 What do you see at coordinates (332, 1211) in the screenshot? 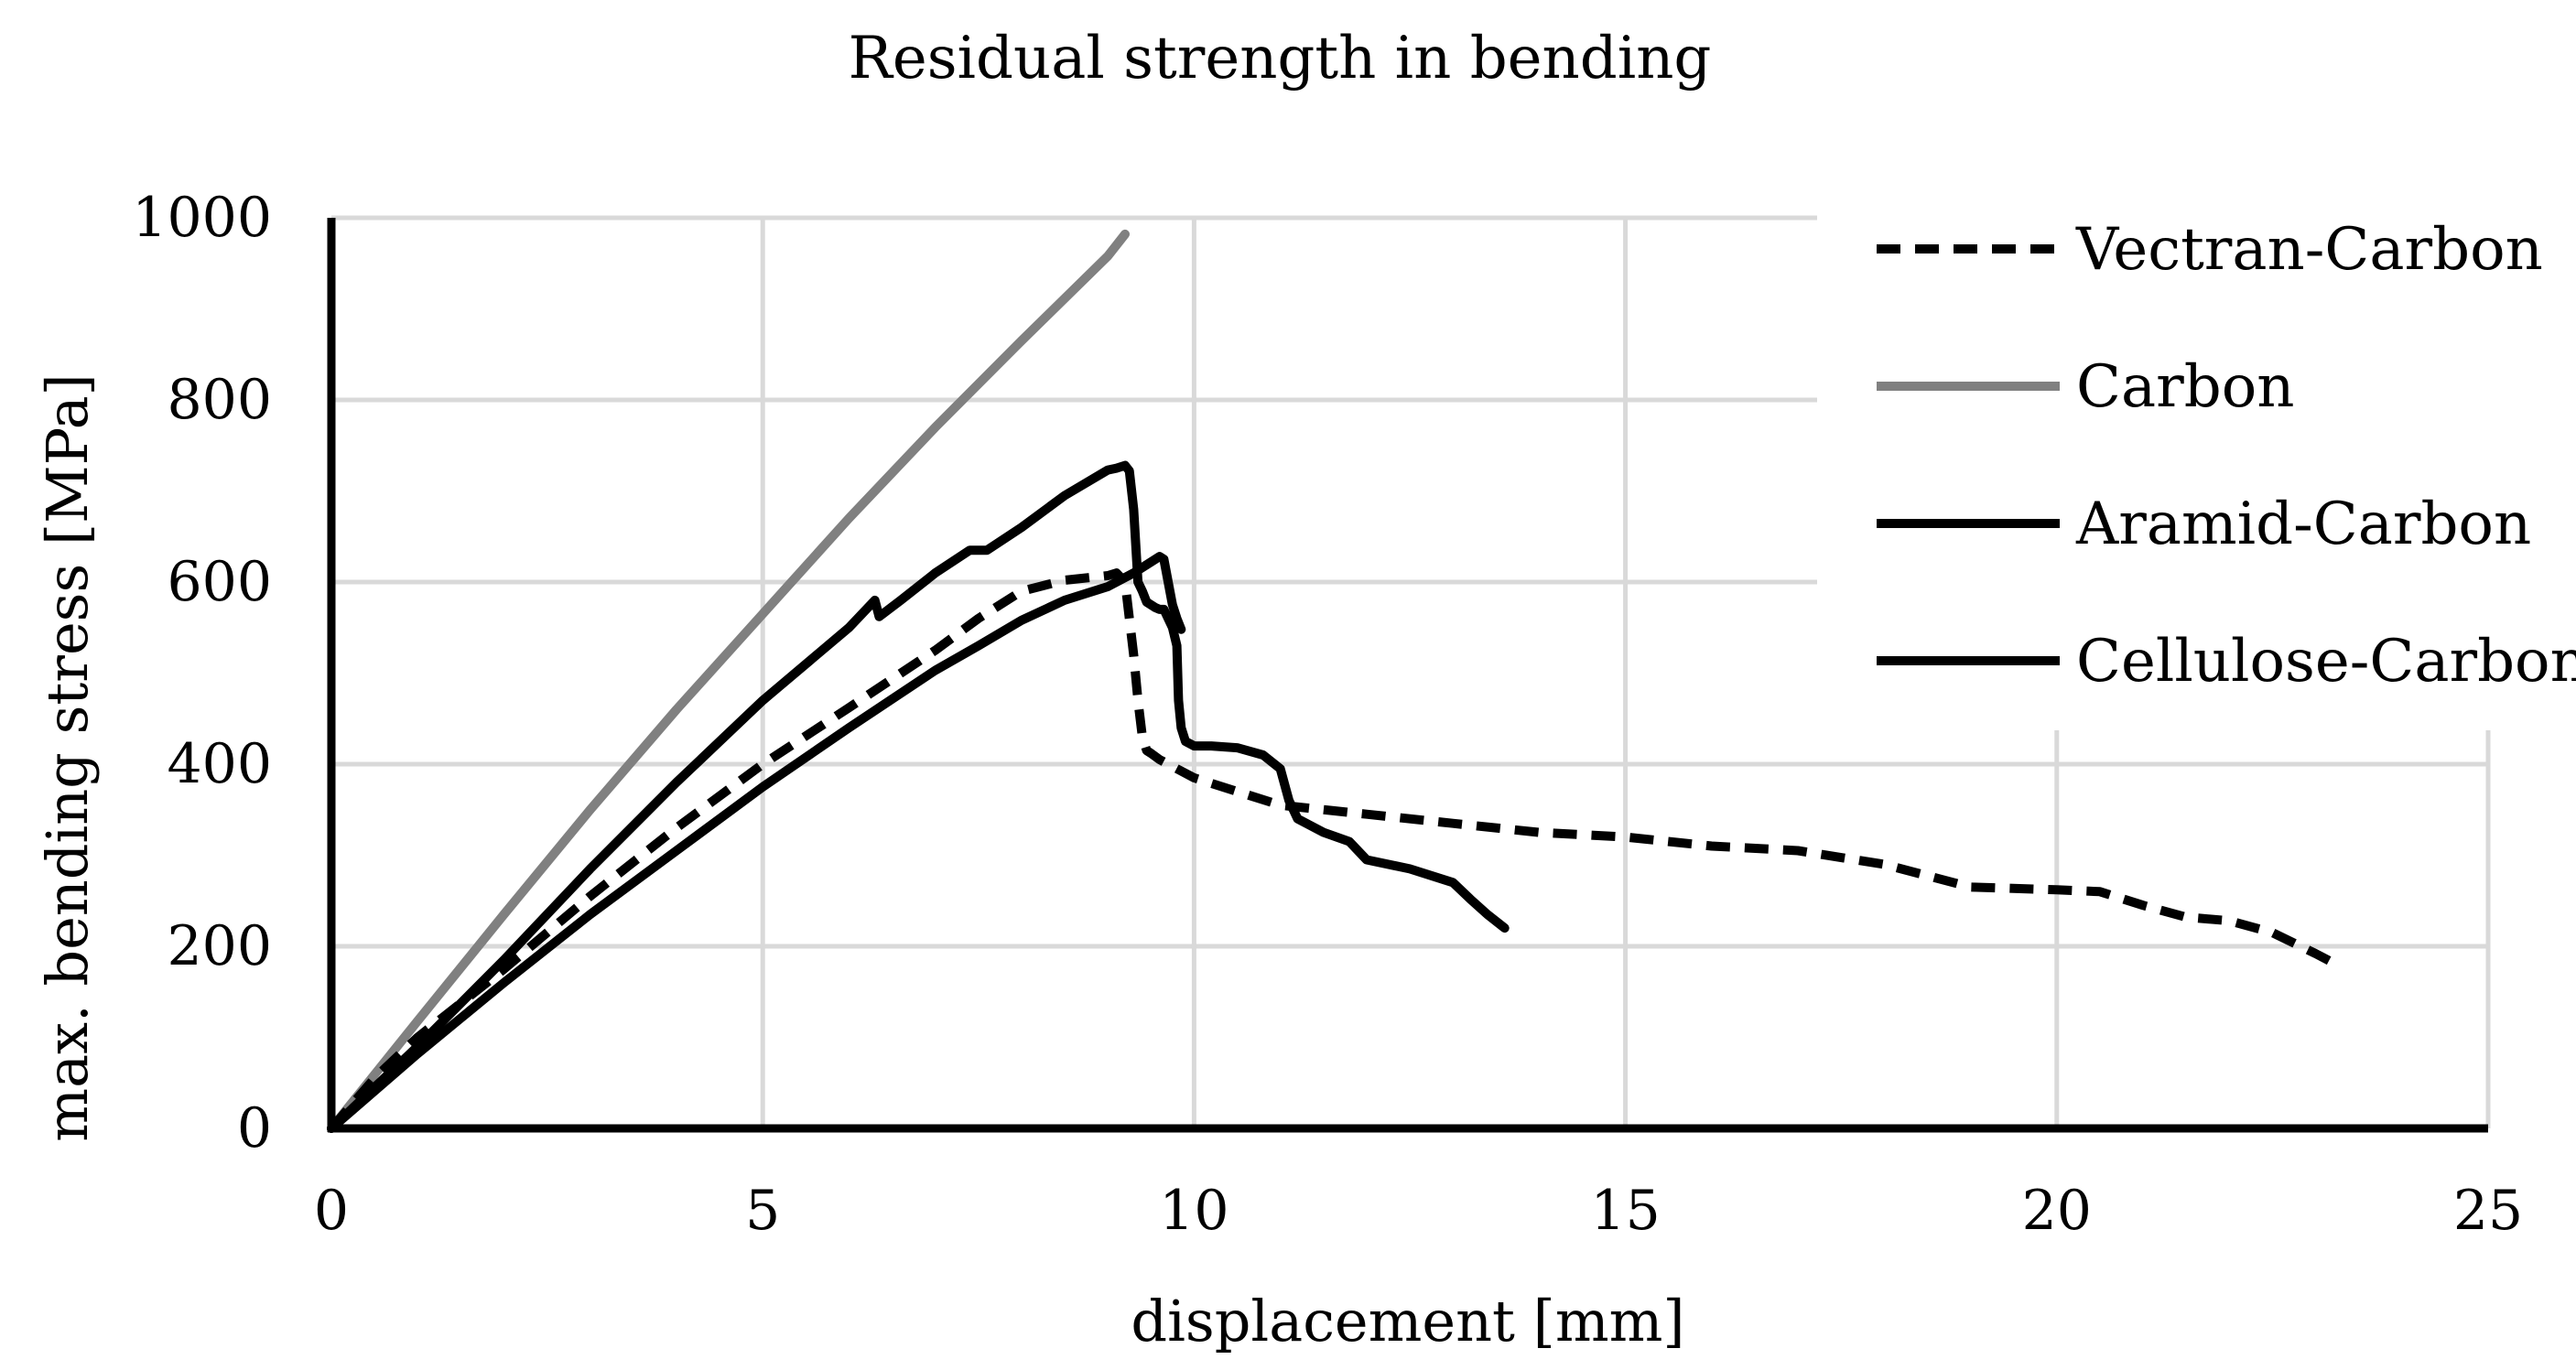
I see `x-tick-label: 0` at bounding box center [332, 1211].